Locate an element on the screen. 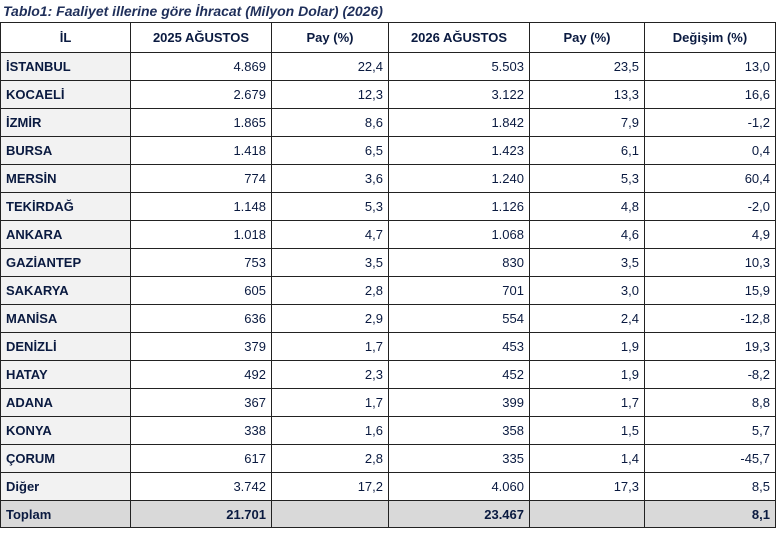 The width and height of the screenshot is (776, 535). cell-il: ÇORUM is located at coordinates (65, 458).